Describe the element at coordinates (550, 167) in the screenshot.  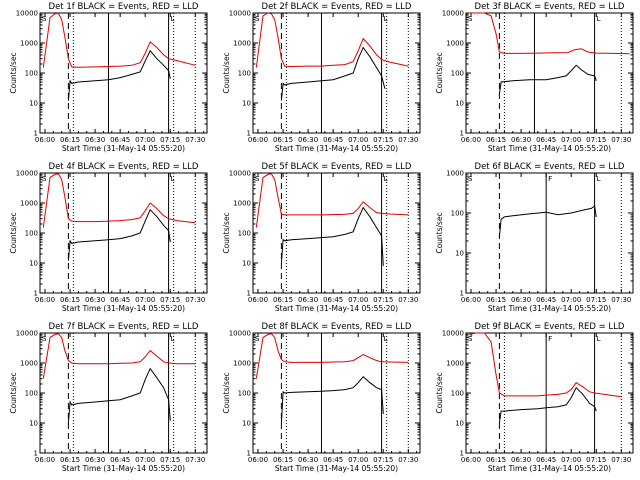
I see `chart-title: Det 6f BLACK = Events, RED = LLD` at that location.